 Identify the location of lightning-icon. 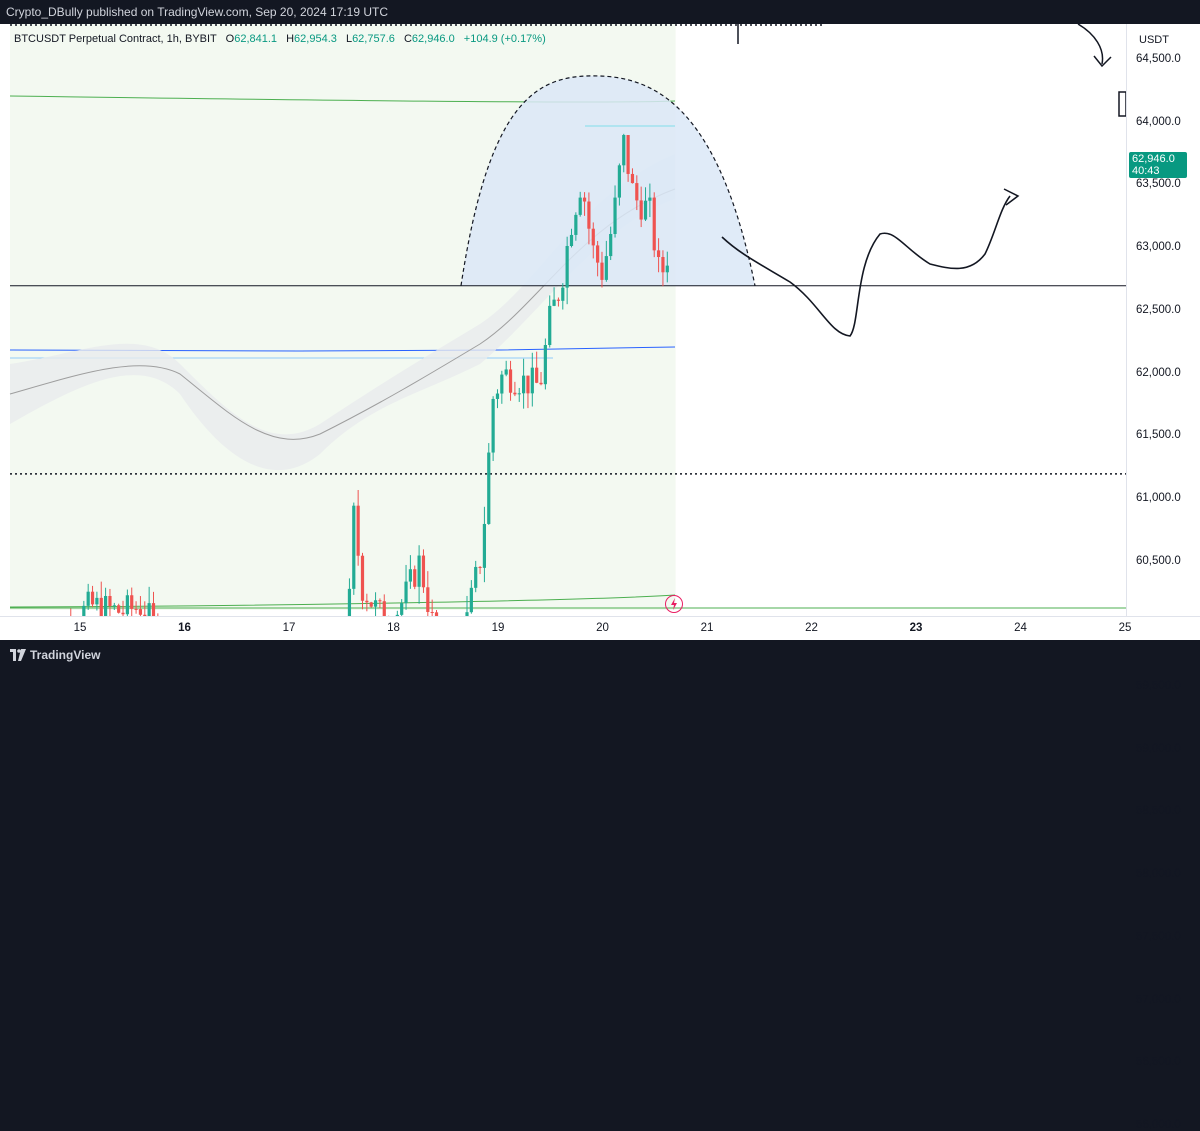
(674, 604).